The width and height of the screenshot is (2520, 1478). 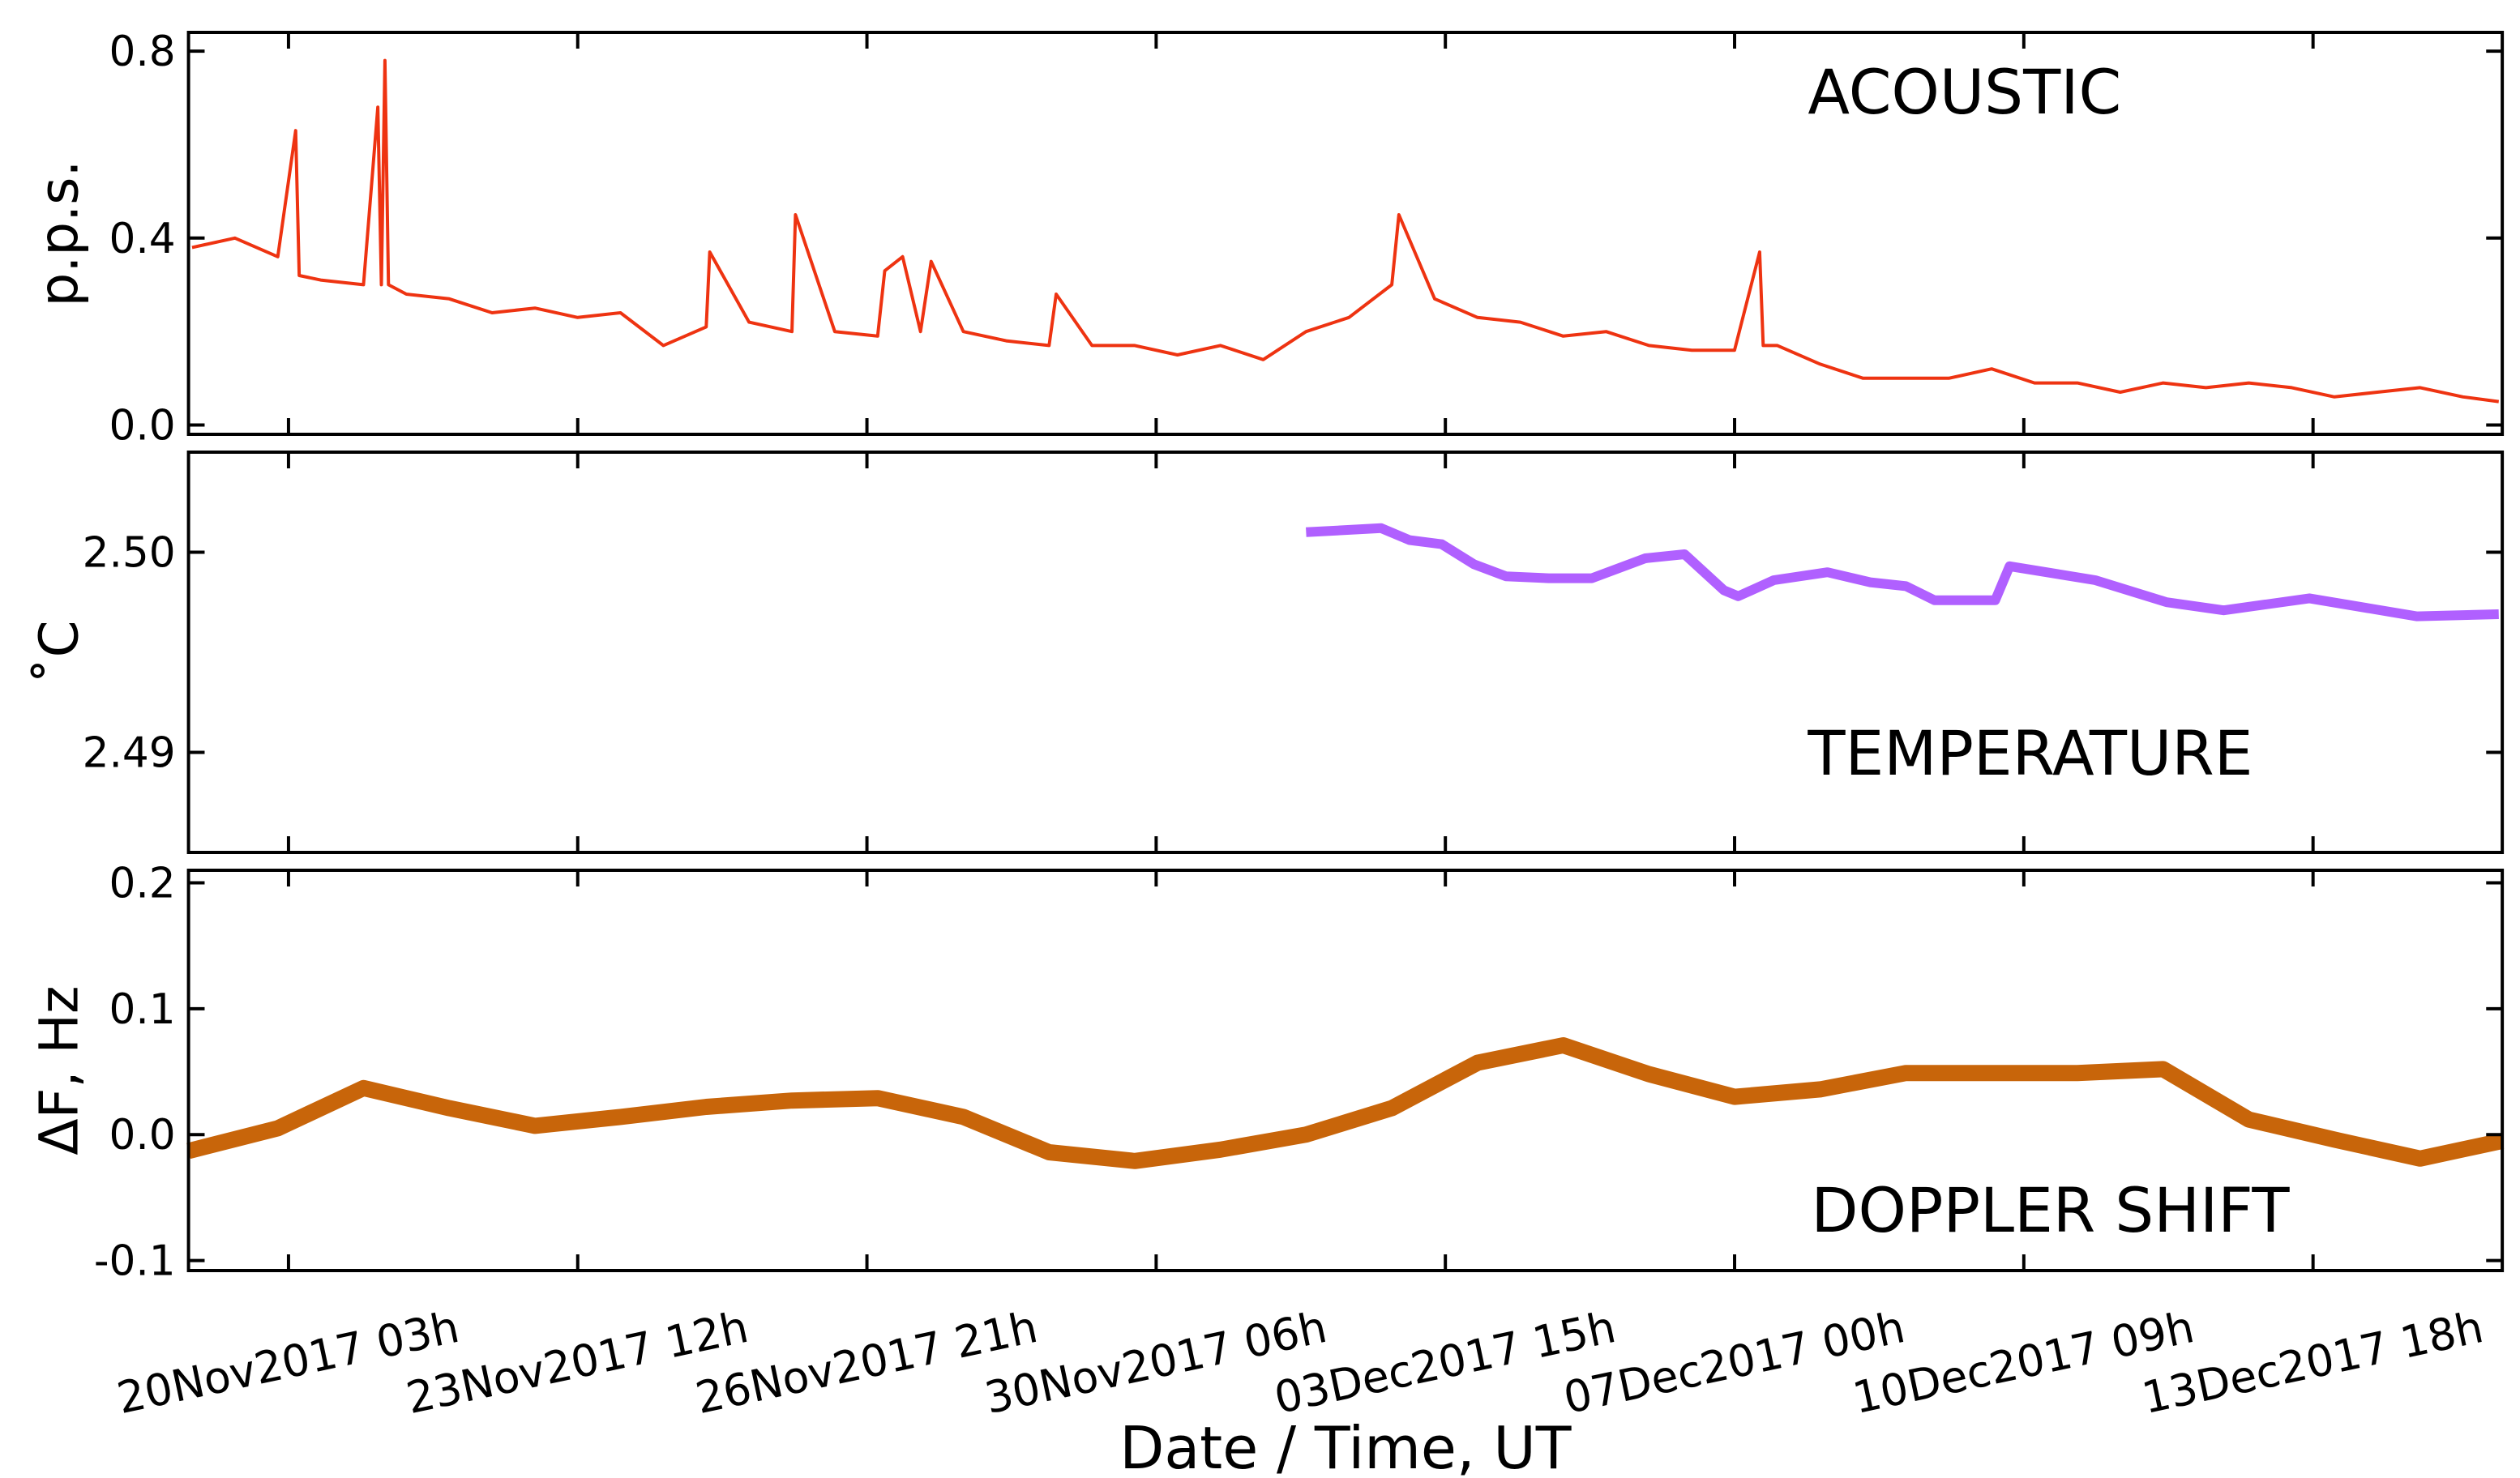 I want to click on y-tick-label: 0.8, so click(x=142, y=52).